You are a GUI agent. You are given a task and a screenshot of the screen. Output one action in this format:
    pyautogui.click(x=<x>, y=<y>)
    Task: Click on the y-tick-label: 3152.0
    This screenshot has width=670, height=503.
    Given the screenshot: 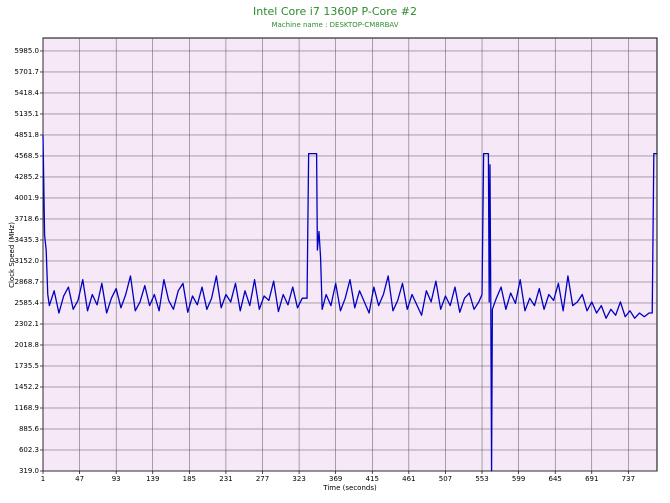 What is the action you would take?
    pyautogui.click(x=27, y=261)
    